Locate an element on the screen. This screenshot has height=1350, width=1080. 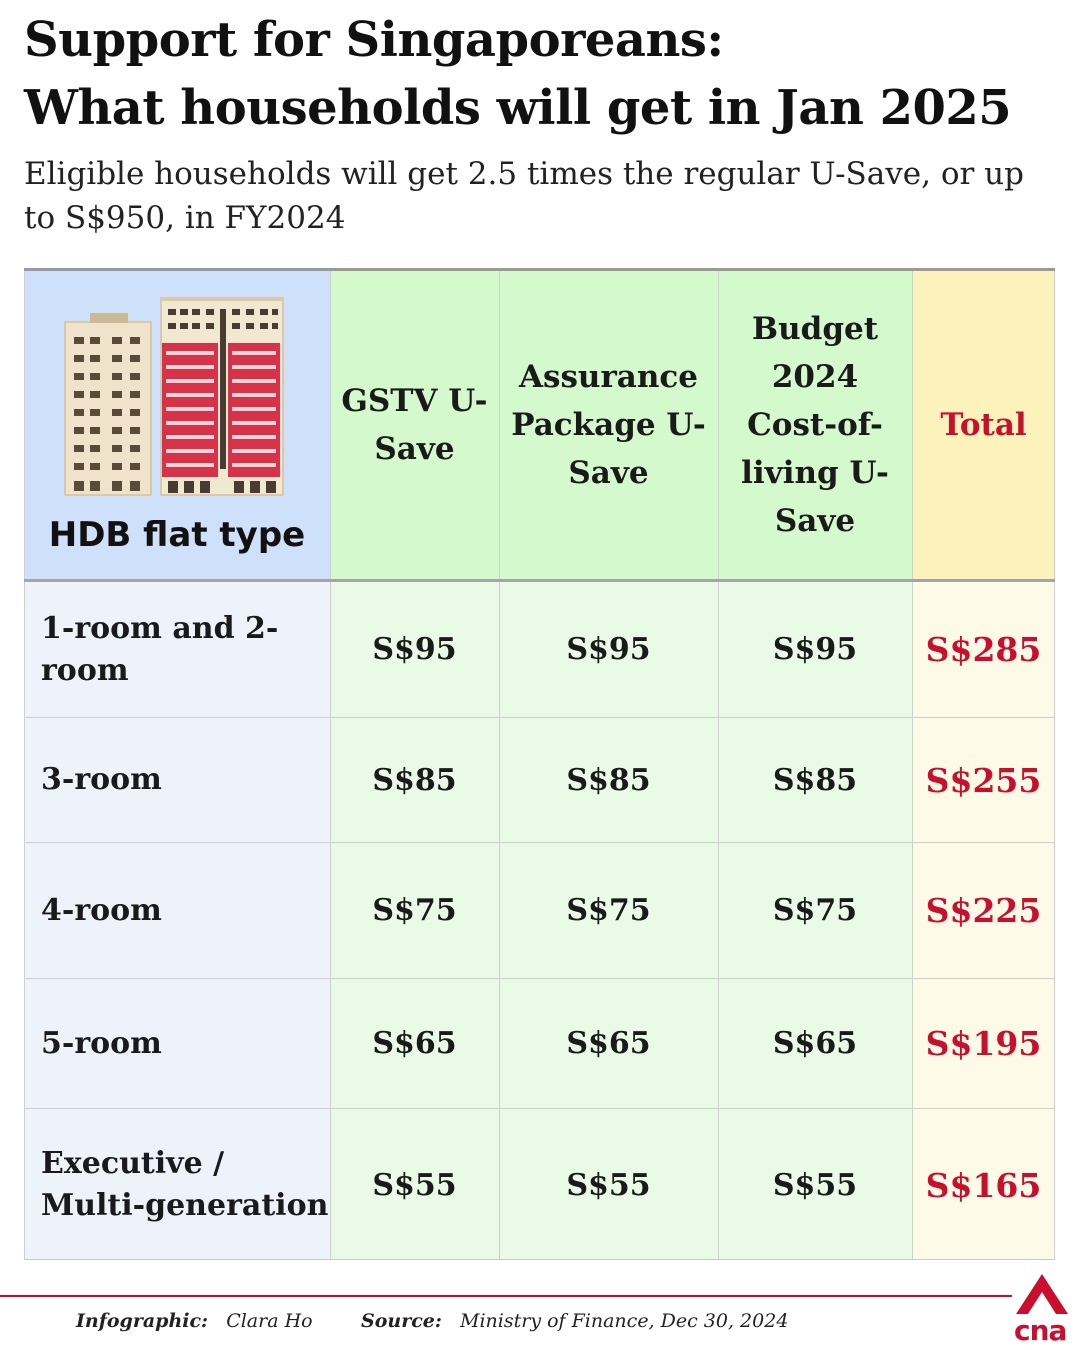
value-total: S$285 is located at coordinates (983, 649).